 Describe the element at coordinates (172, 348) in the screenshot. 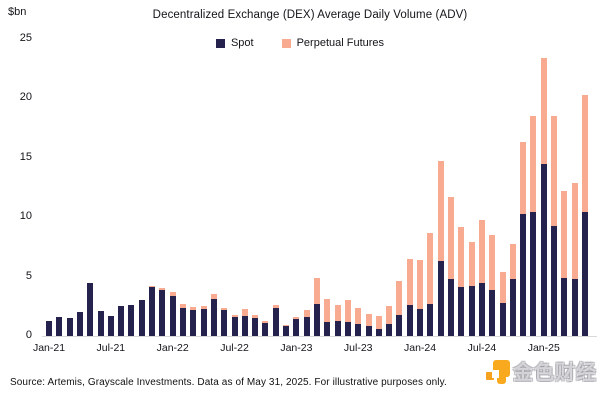

I see `x-tick-label: Jan-22` at that location.